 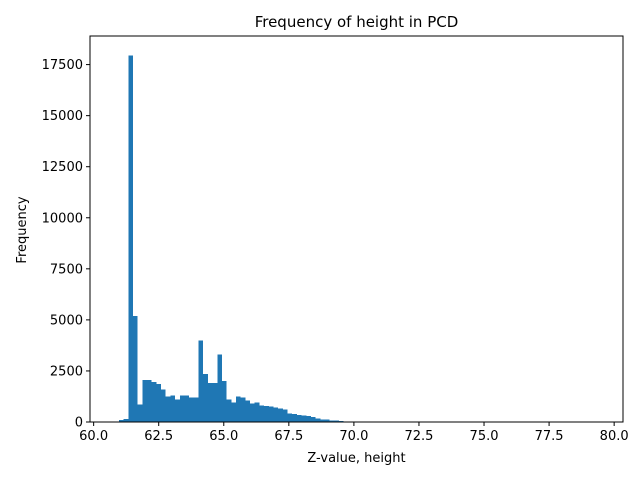 What do you see at coordinates (62, 218) in the screenshot?
I see `y-tick-label: 10000` at bounding box center [62, 218].